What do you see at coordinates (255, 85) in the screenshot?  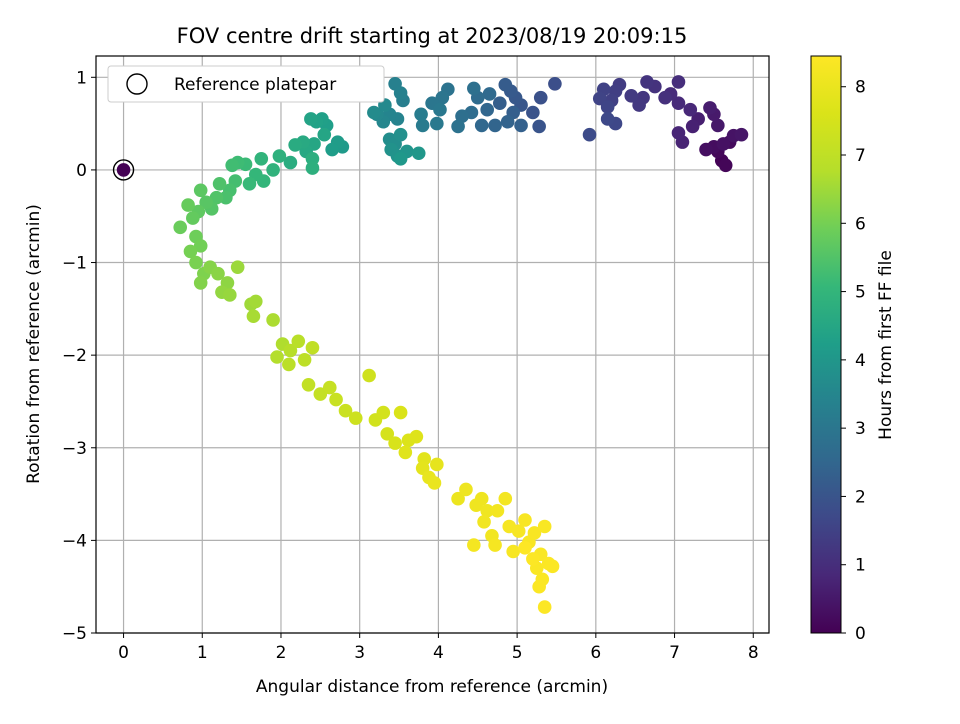 I see `legend-entry-reference: Reference platepar` at bounding box center [255, 85].